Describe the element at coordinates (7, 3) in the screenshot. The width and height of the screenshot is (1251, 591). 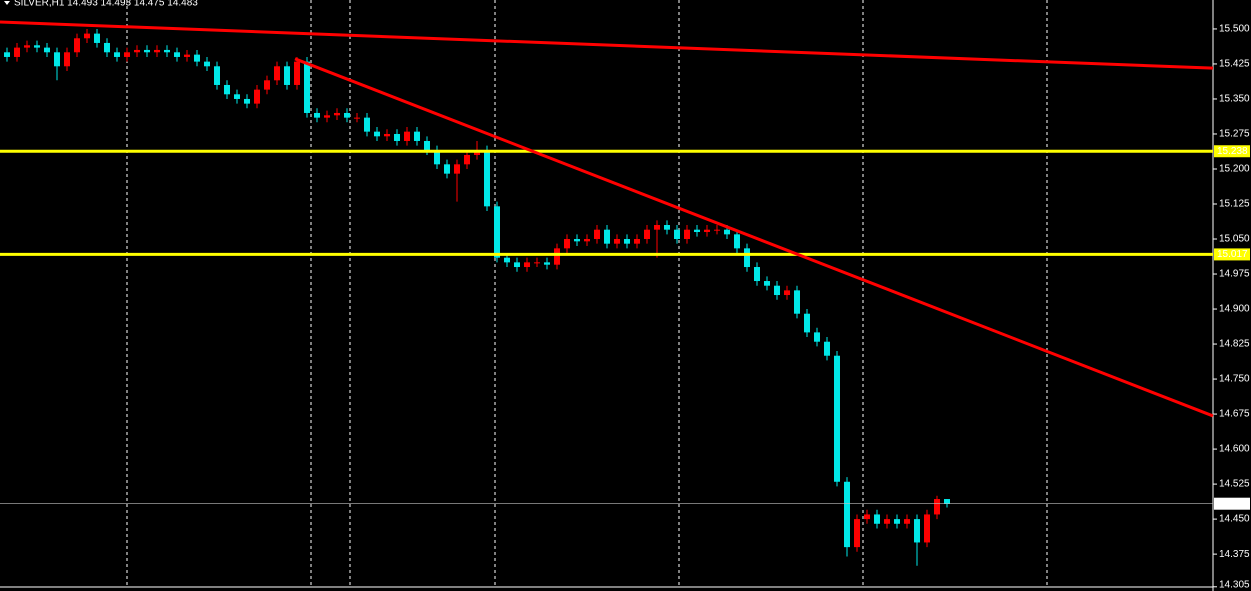
I see `menu-arrow` at that location.